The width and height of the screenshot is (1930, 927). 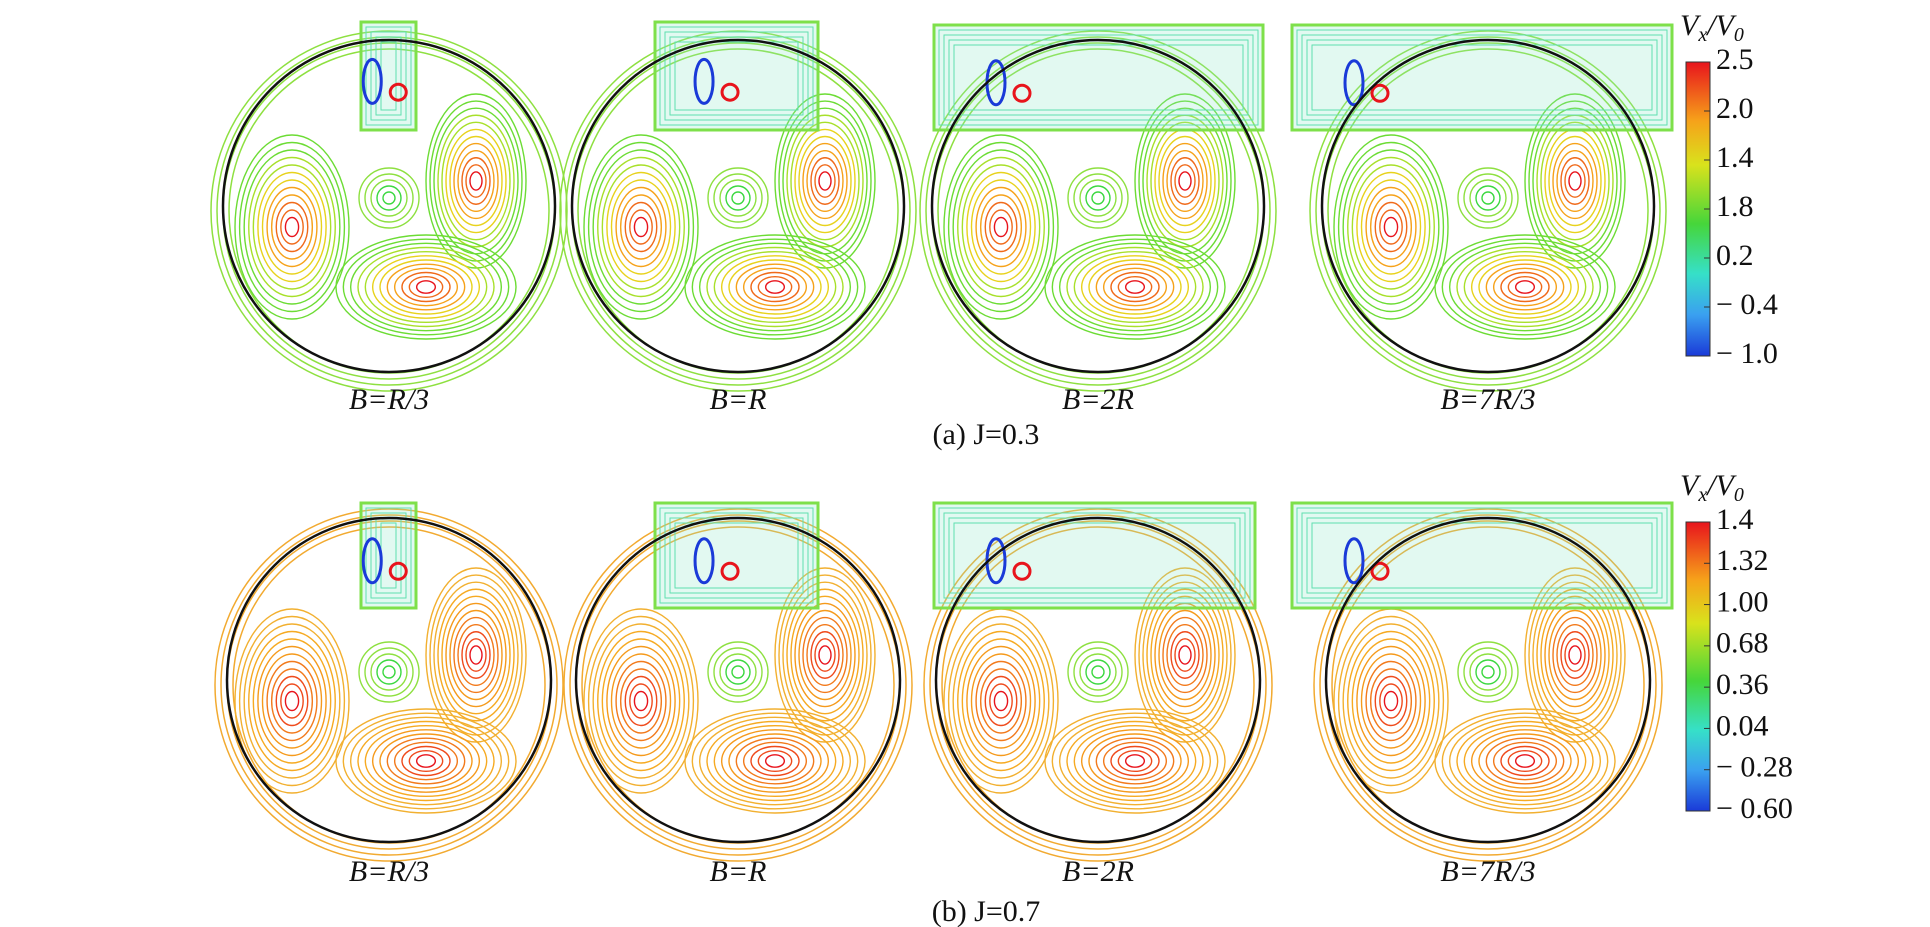 I want to click on title-part: x, so click(x=1702, y=495).